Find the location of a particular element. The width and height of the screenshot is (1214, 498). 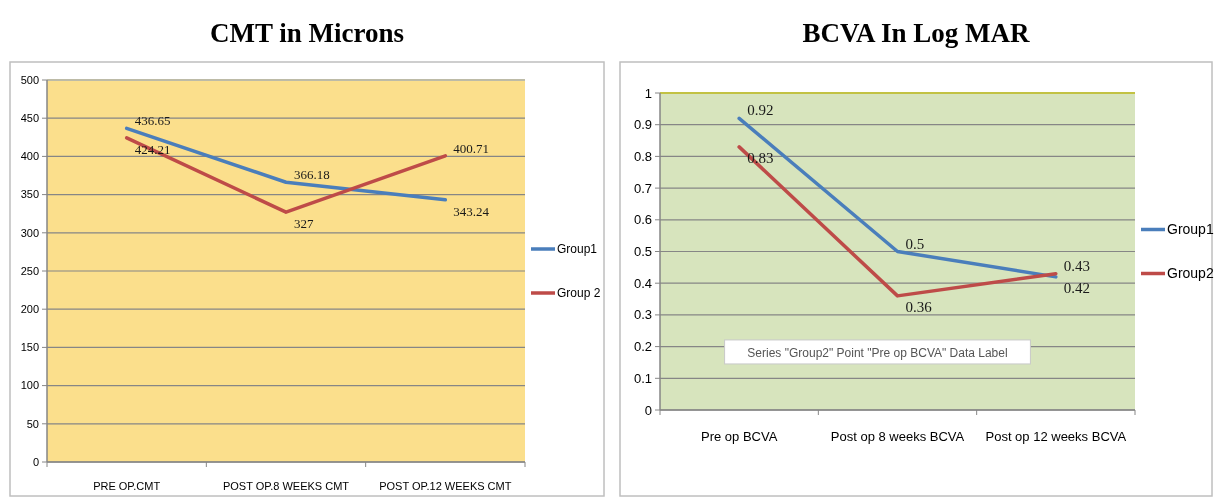

annotation: Series "Group2" Point "Pre op BCVA" Data Label is located at coordinates (877, 353).